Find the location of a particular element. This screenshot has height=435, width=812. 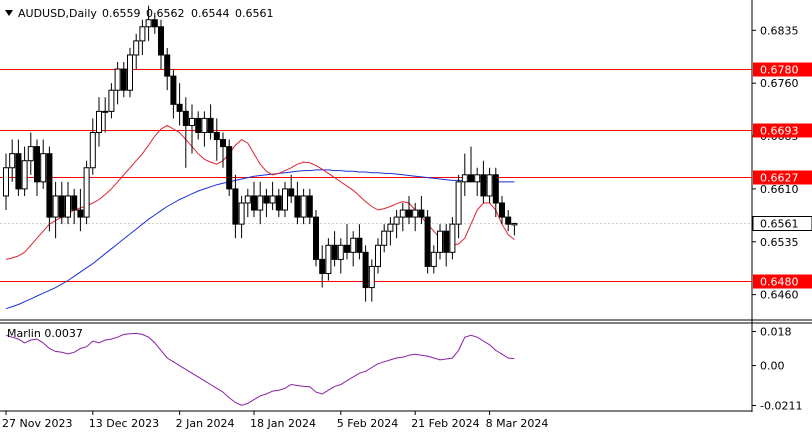

price-tick-label-0: 0.6835 is located at coordinates (779, 30).